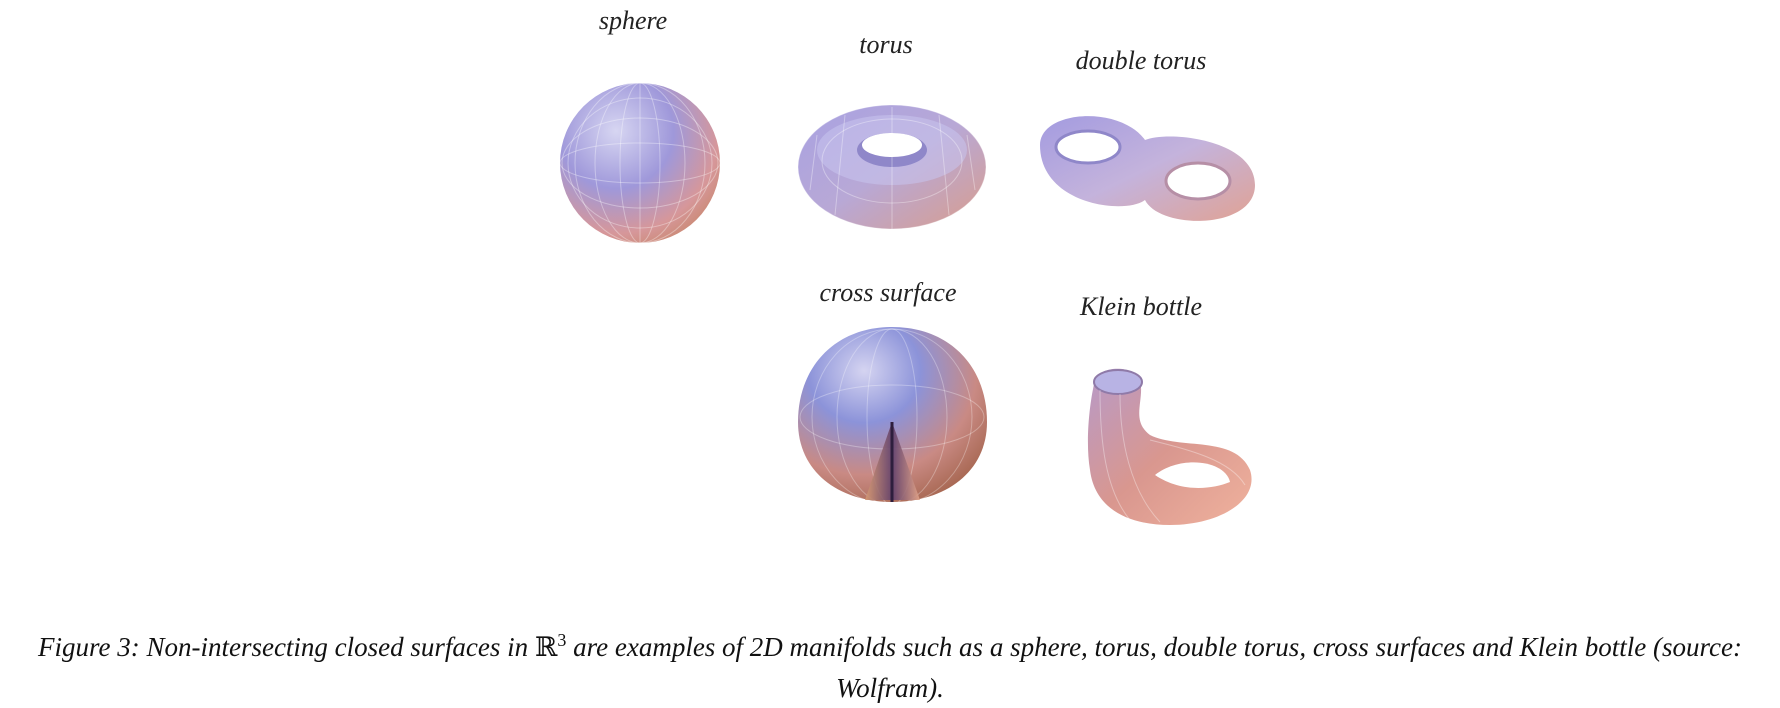  Describe the element at coordinates (892, 416) in the screenshot. I see `cross-surface-image` at that location.